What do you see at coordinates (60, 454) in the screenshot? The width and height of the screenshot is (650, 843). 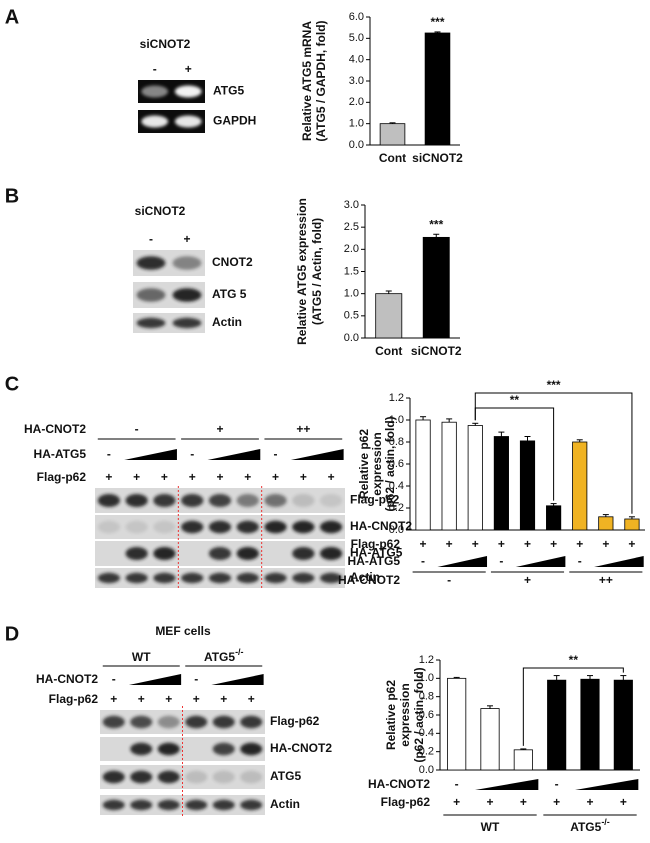 I see `treatment-label: HA-ATG5` at bounding box center [60, 454].